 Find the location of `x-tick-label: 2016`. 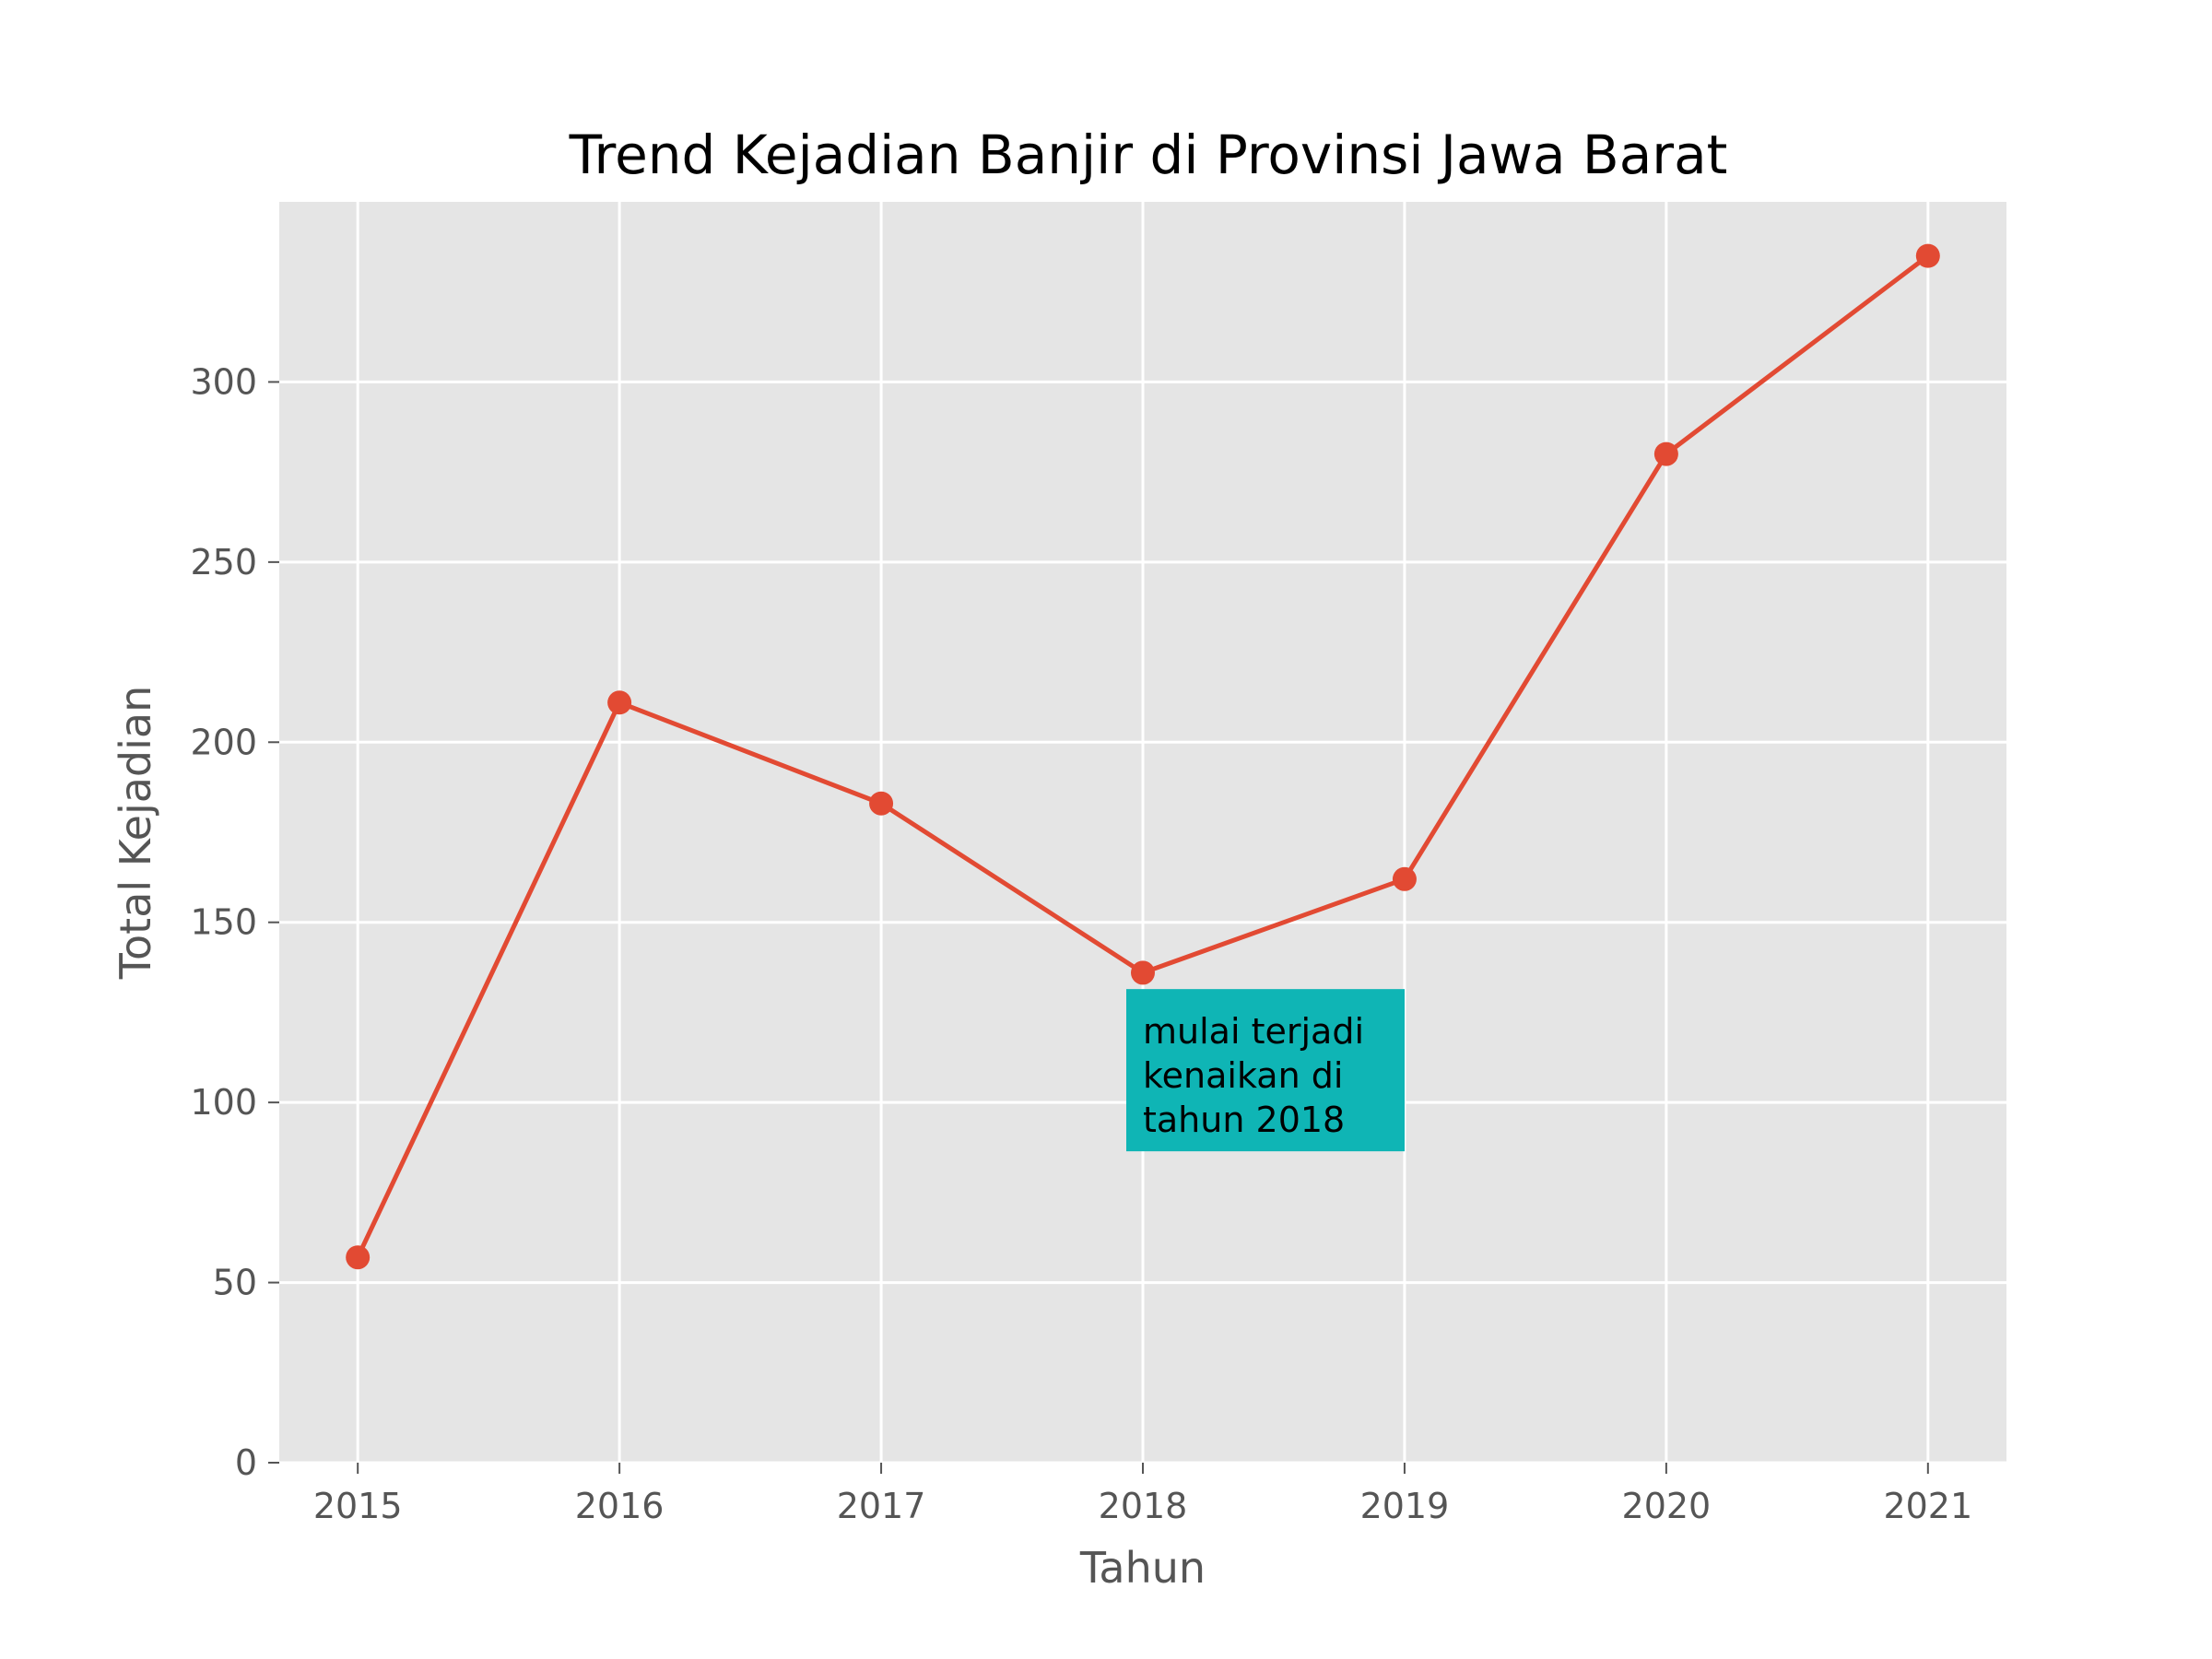

x-tick-label: 2016 is located at coordinates (620, 1506).